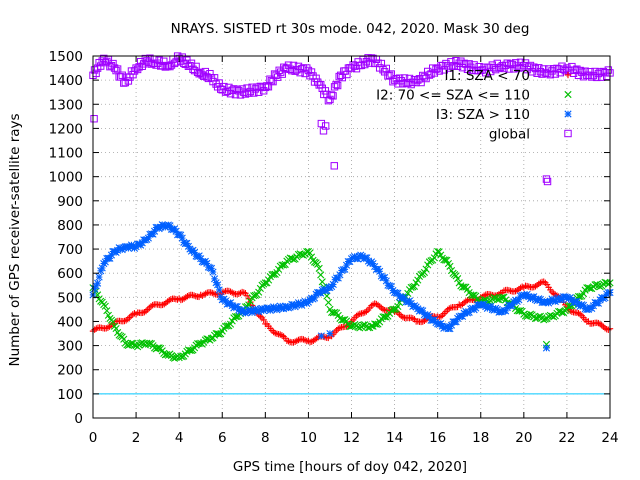 The width and height of the screenshot is (640, 480). I want to click on x-tick-label: 24, so click(609, 438).